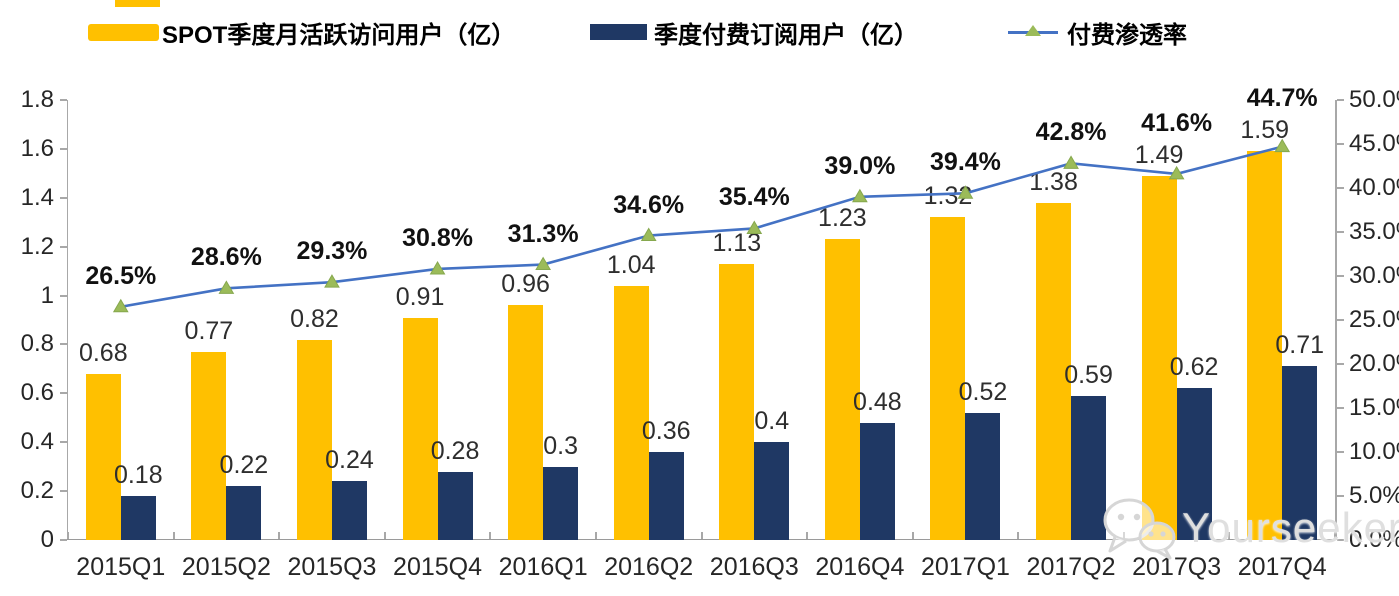 Image resolution: width=1399 pixels, height=596 pixels. Describe the element at coordinates (37, 246) in the screenshot. I see `y-axis-tick-label: 1.2` at that location.